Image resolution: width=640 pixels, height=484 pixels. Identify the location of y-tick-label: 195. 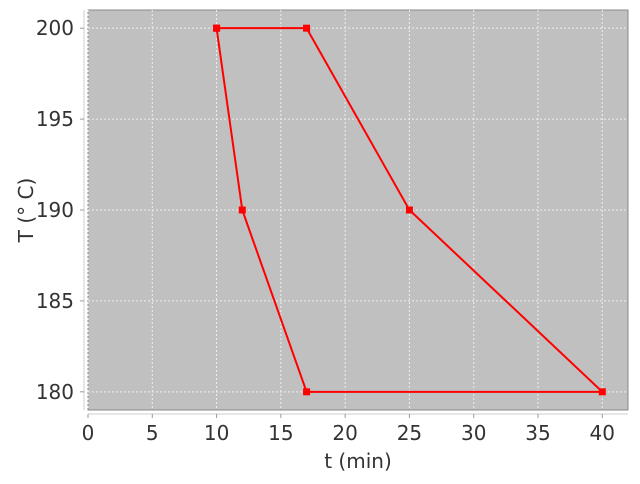
(55, 119).